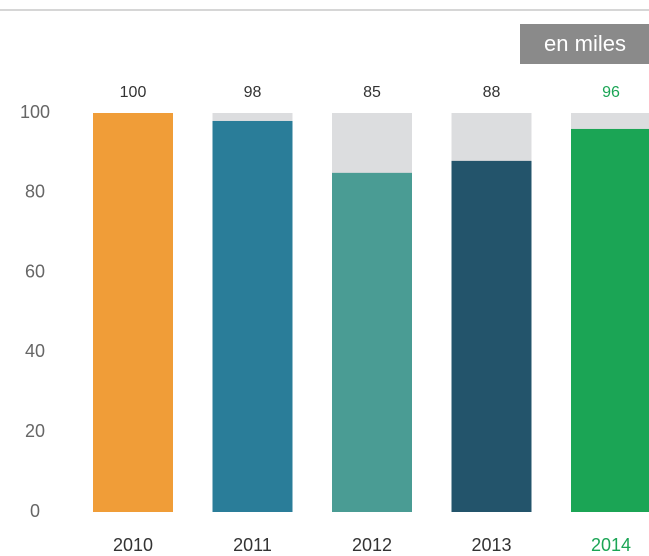  Describe the element at coordinates (35, 511) in the screenshot. I see `y-tick-label: 0` at that location.